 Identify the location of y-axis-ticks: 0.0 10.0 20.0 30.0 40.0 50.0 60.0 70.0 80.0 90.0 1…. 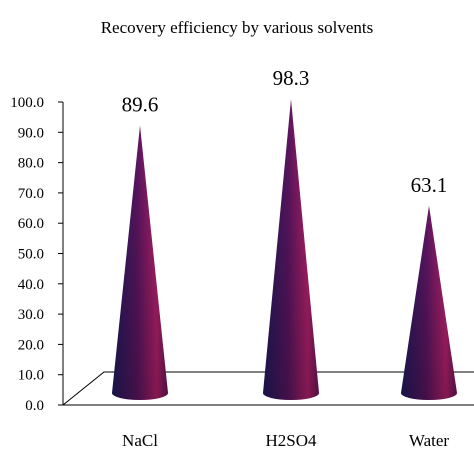
(36, 254).